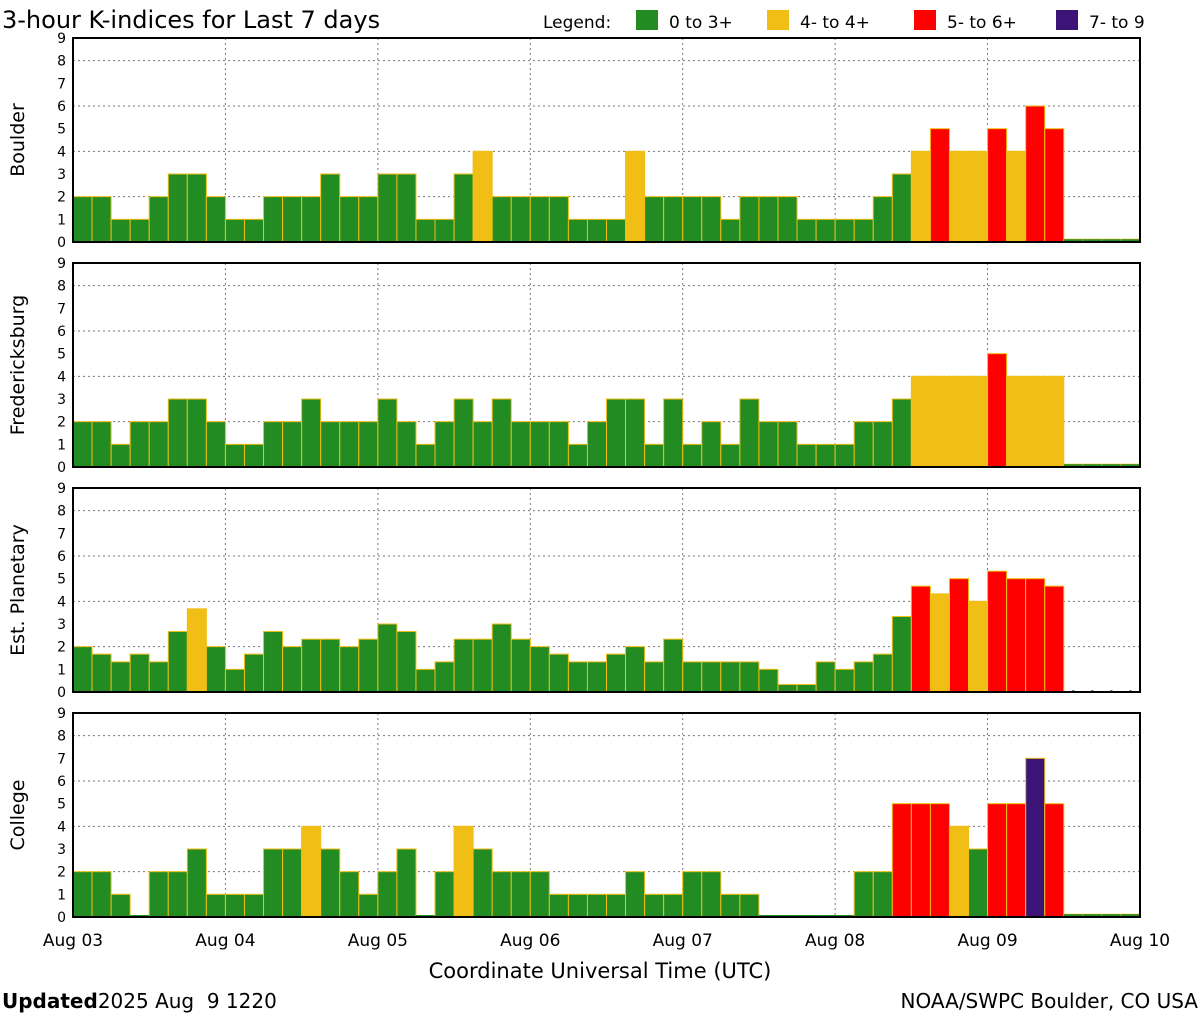  What do you see at coordinates (577, 23) in the screenshot?
I see `legend-label: Legend:` at bounding box center [577, 23].